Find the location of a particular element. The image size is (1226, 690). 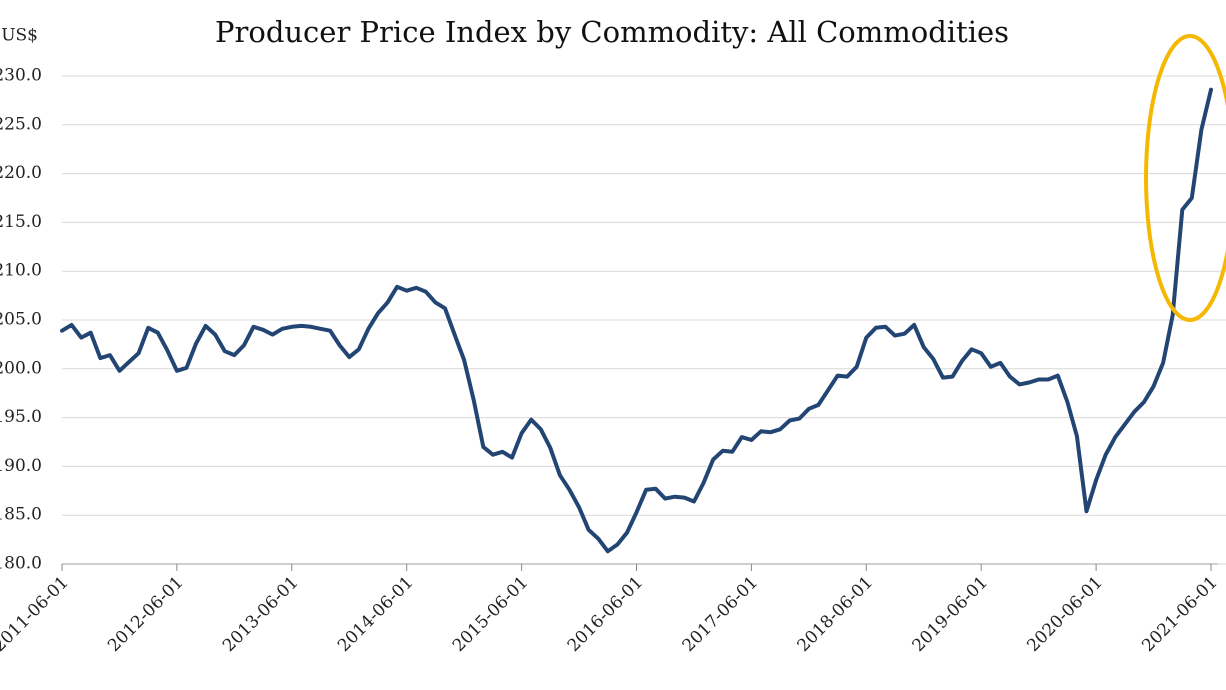

x-tick-label: 2012-06-01 is located at coordinates (145, 614).